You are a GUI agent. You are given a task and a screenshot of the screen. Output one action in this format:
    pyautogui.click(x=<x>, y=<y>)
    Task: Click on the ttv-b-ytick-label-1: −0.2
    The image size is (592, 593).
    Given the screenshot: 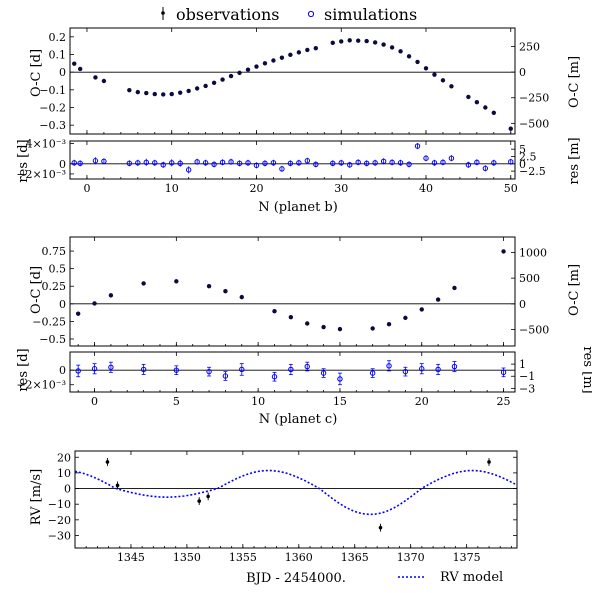 What is the action you would take?
    pyautogui.click(x=52, y=108)
    